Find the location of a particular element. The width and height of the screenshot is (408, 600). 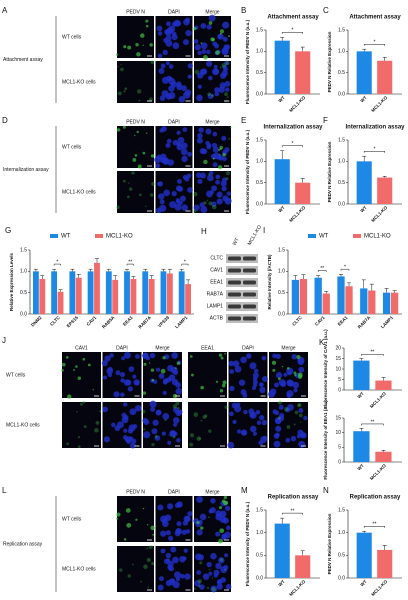

legend-swatch is located at coordinates (357, 236).